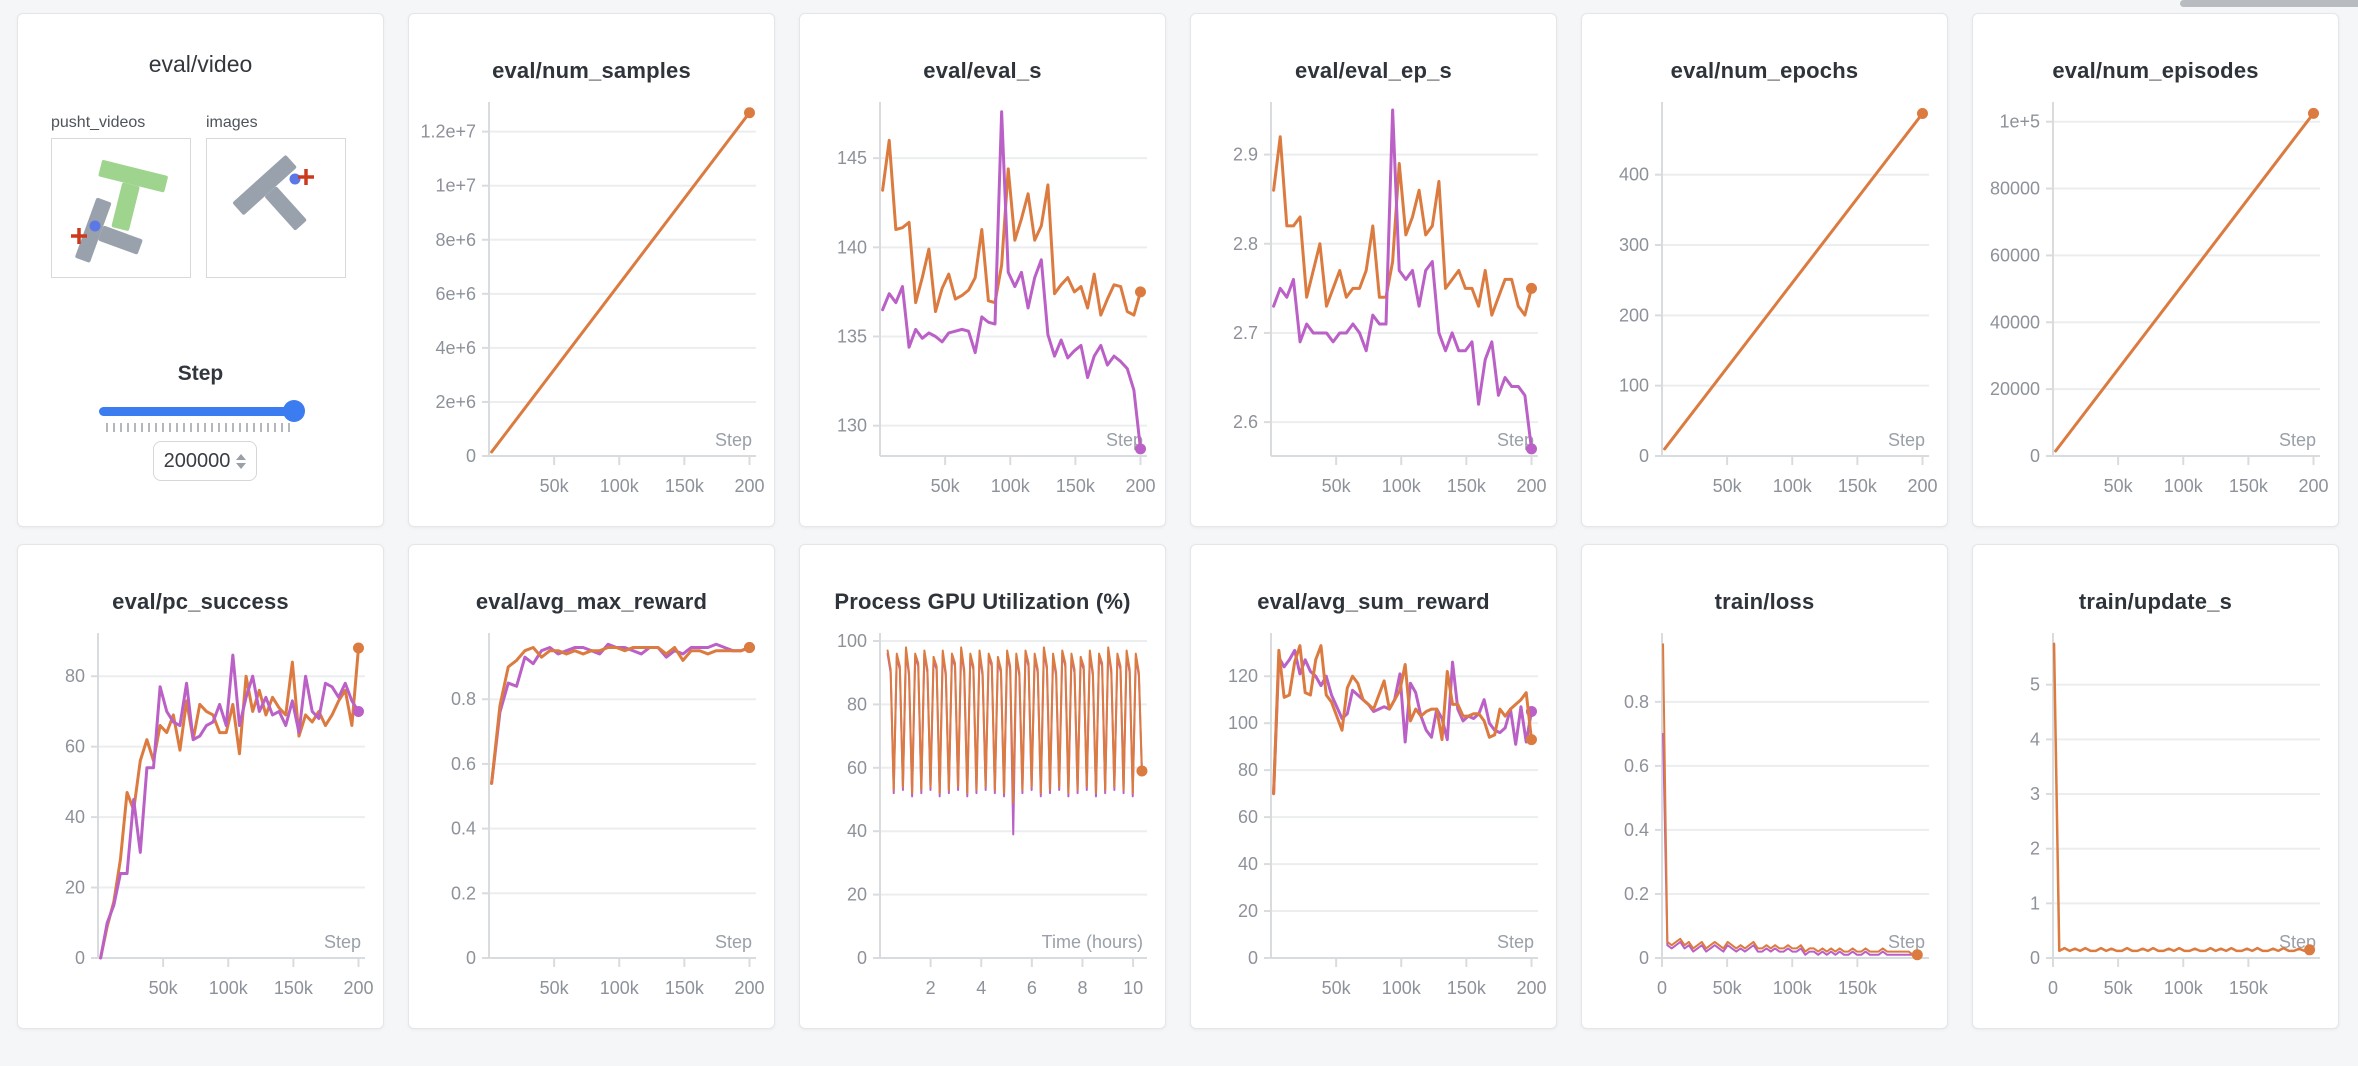 This screenshot has width=2358, height=1066. I want to click on chart-canvas-eval-eval-s: 130 135 140 145 50k 100k 150k 200 Step, so click(983, 306).